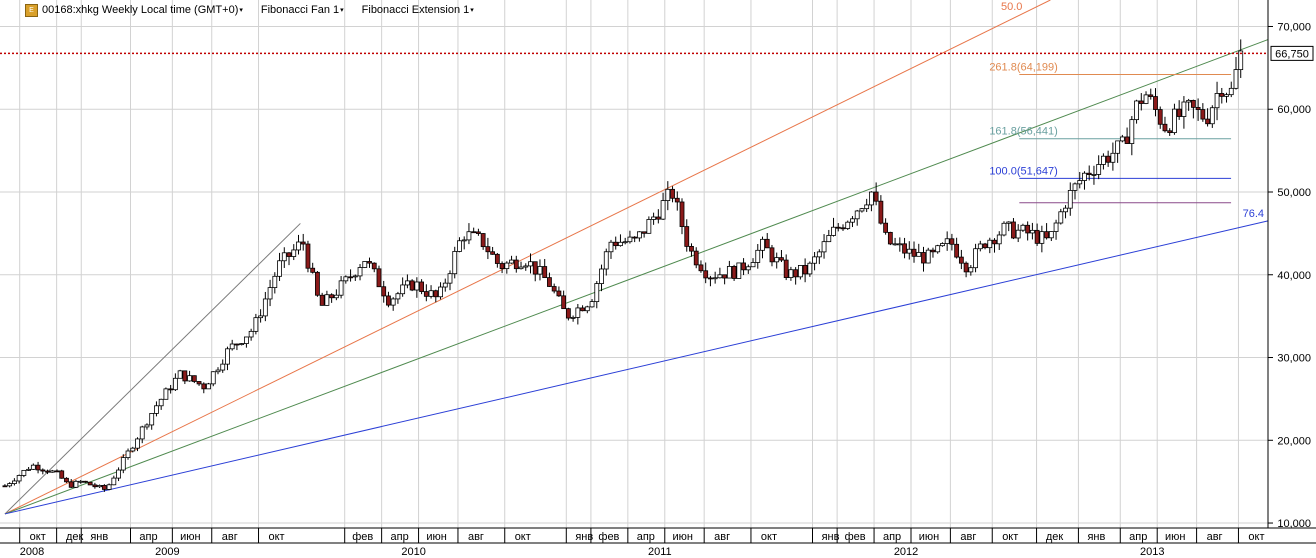 Image resolution: width=1316 pixels, height=558 pixels. Describe the element at coordinates (1294, 524) in the screenshot. I see `y-tick-label: 10,000` at that location.